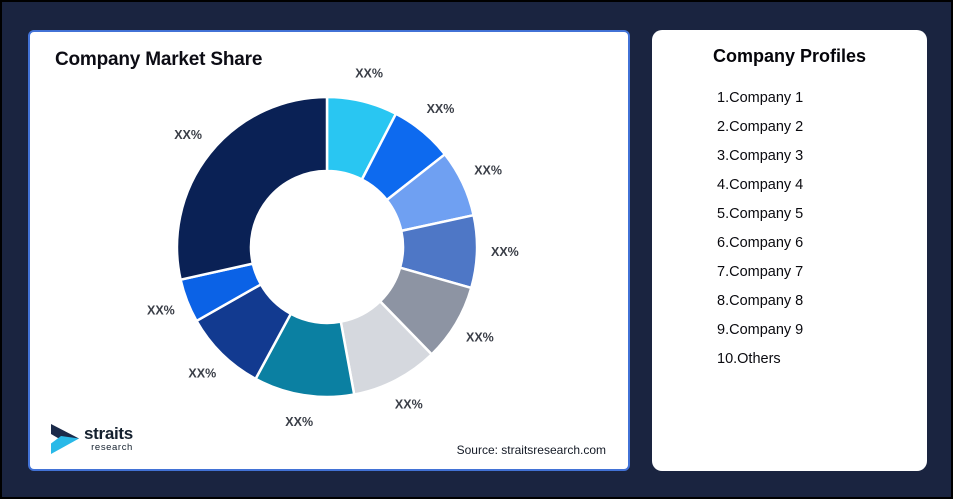 The image size is (953, 499). Describe the element at coordinates (369, 73) in the screenshot. I see `segment-label-1: XX%` at that location.